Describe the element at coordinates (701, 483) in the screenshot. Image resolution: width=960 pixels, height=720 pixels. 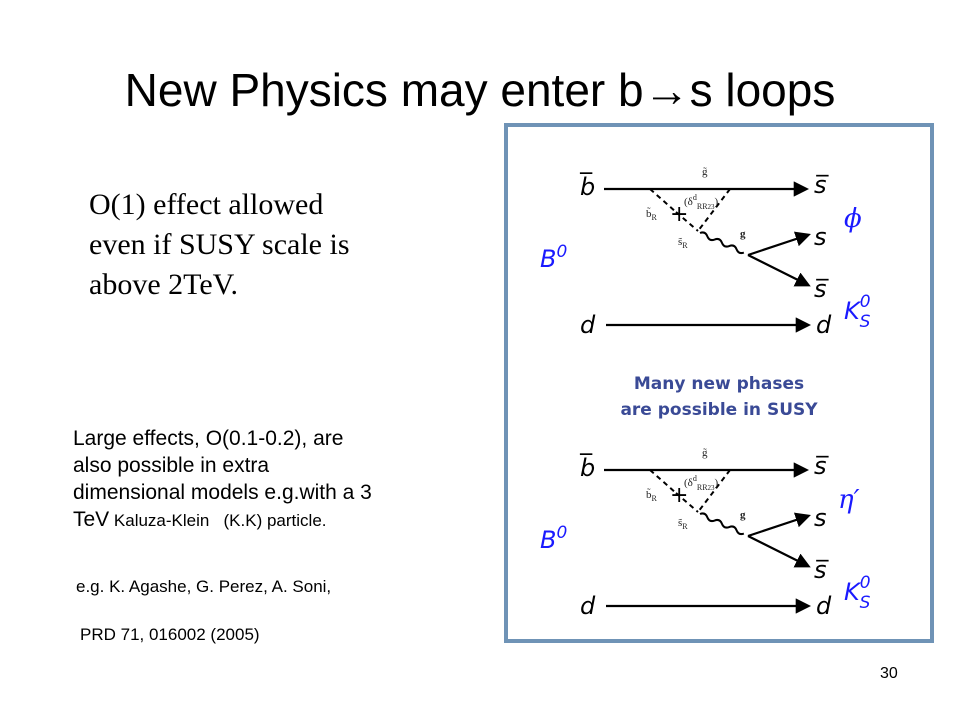
I see `bottom-mass-insertion-label: (δdRR23)` at that location.